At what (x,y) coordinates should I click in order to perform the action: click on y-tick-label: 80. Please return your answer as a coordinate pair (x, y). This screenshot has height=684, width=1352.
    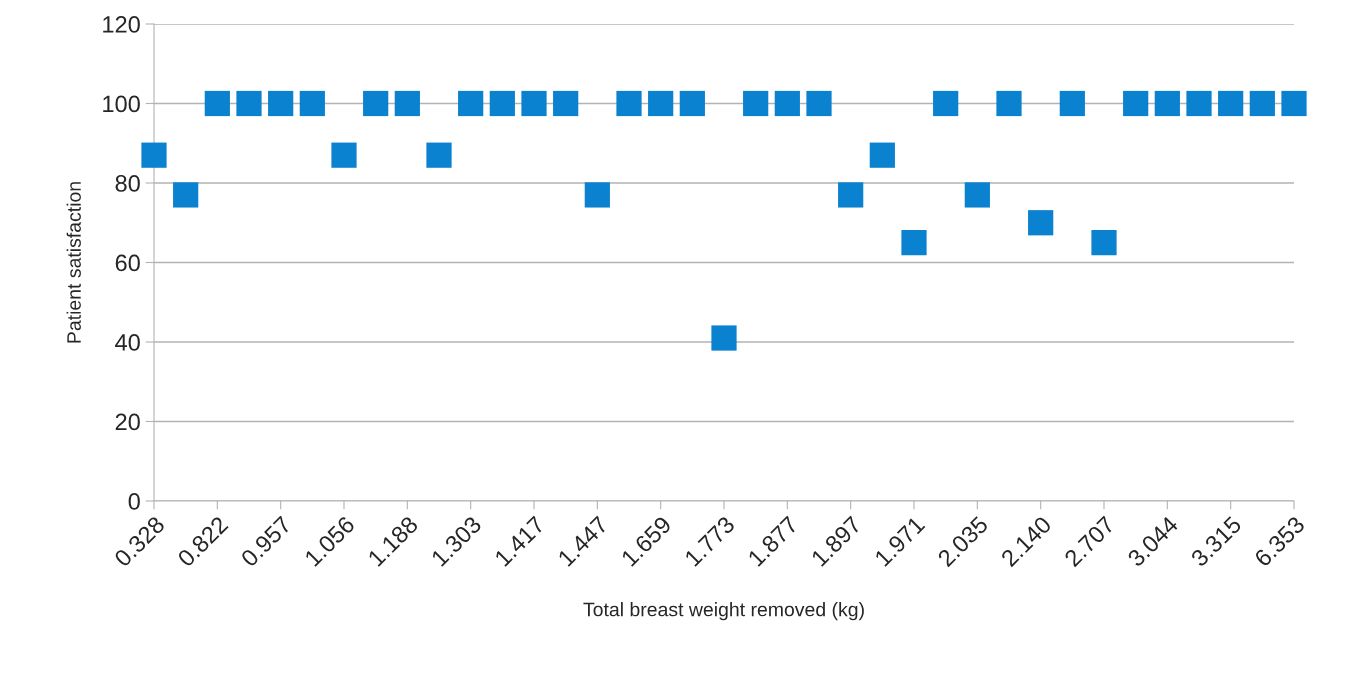
    Looking at the image, I should click on (127, 183).